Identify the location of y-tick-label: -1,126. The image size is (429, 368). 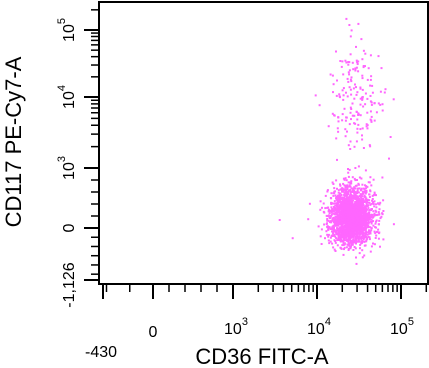
(69, 284).